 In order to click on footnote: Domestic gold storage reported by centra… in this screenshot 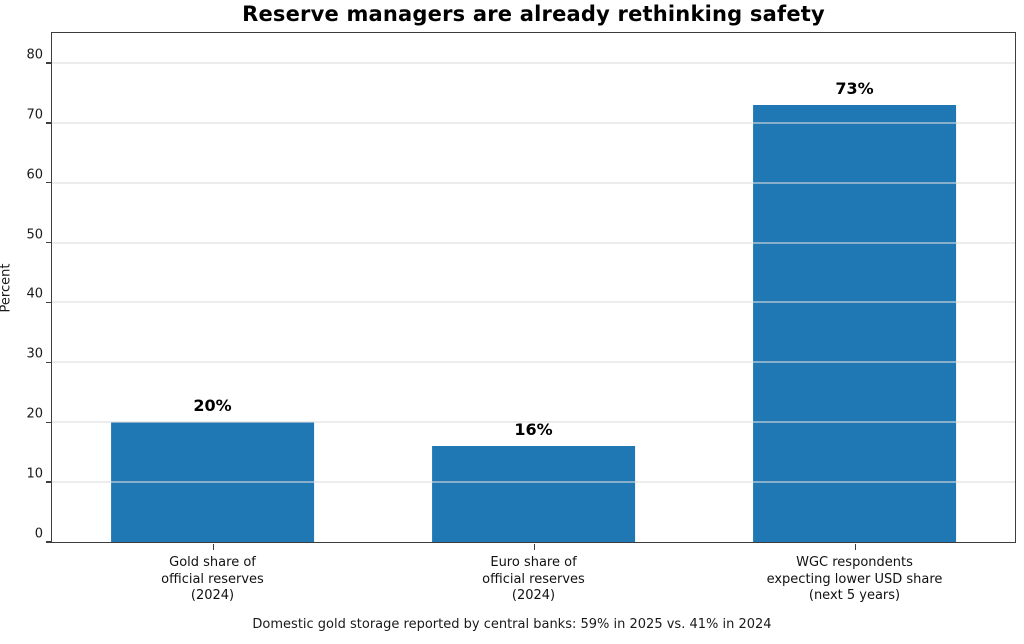, I will do `click(512, 624)`.